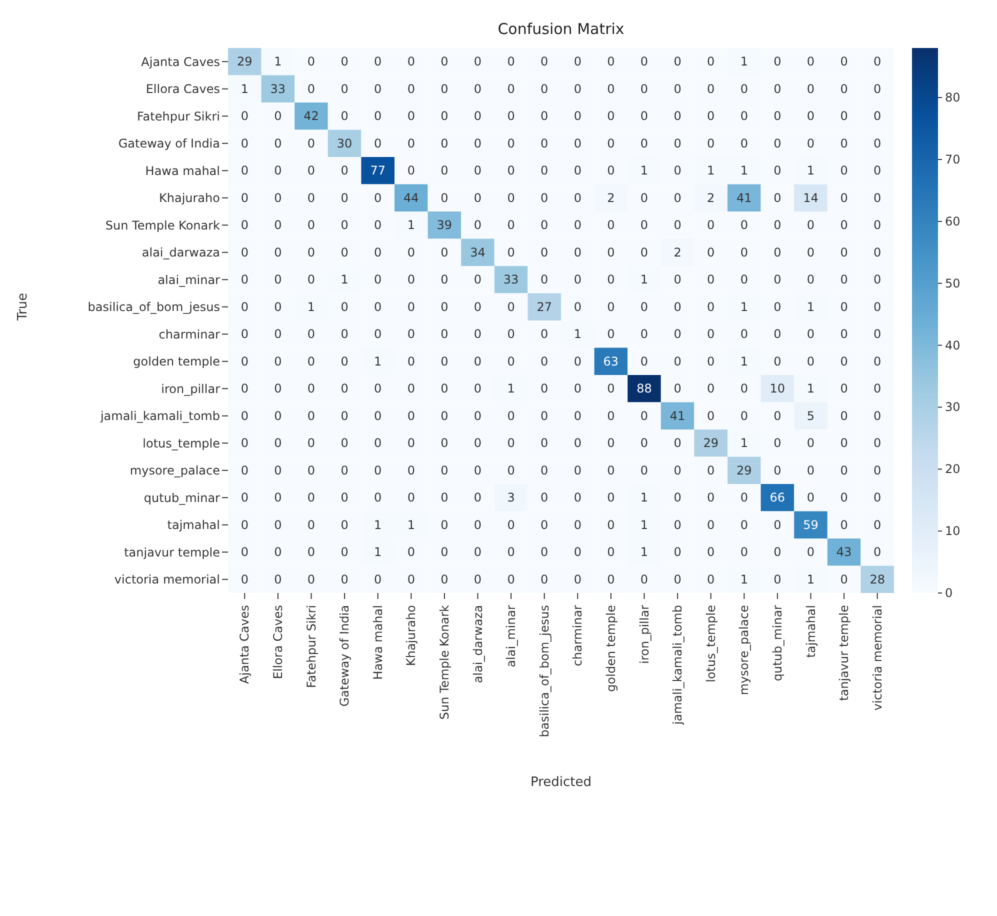 The height and width of the screenshot is (916, 997). I want to click on x-tick-label: iron_pillar, so click(644, 634).